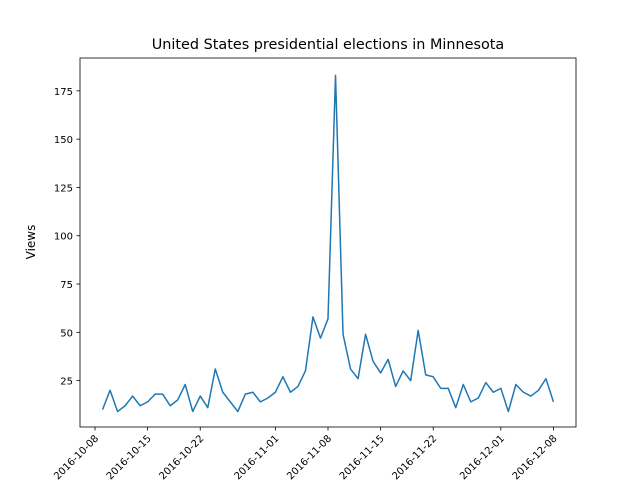  I want to click on x-tick-label: 2016-12-08, so click(535, 456).